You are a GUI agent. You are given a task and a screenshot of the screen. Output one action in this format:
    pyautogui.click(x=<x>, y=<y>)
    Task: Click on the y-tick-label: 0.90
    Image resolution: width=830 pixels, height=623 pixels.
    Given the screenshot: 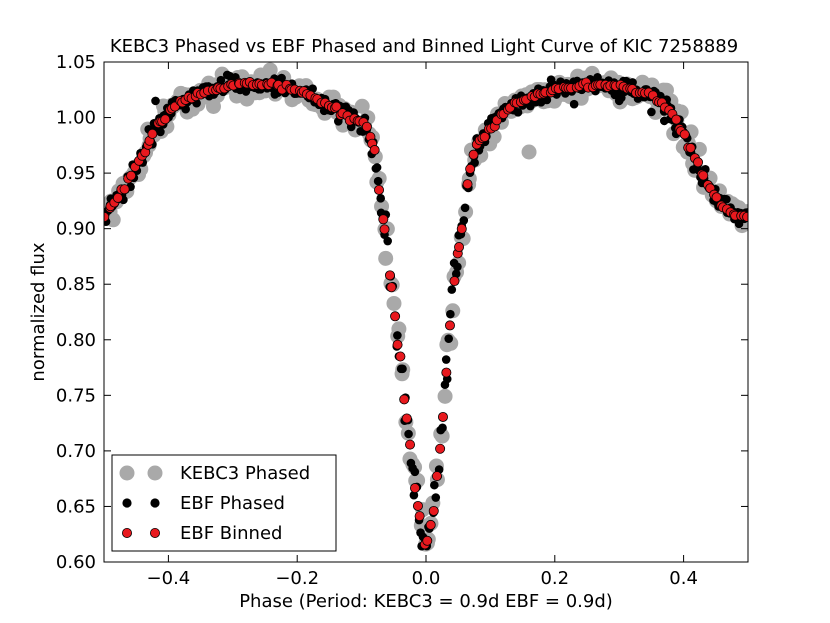 What is the action you would take?
    pyautogui.click(x=76, y=229)
    